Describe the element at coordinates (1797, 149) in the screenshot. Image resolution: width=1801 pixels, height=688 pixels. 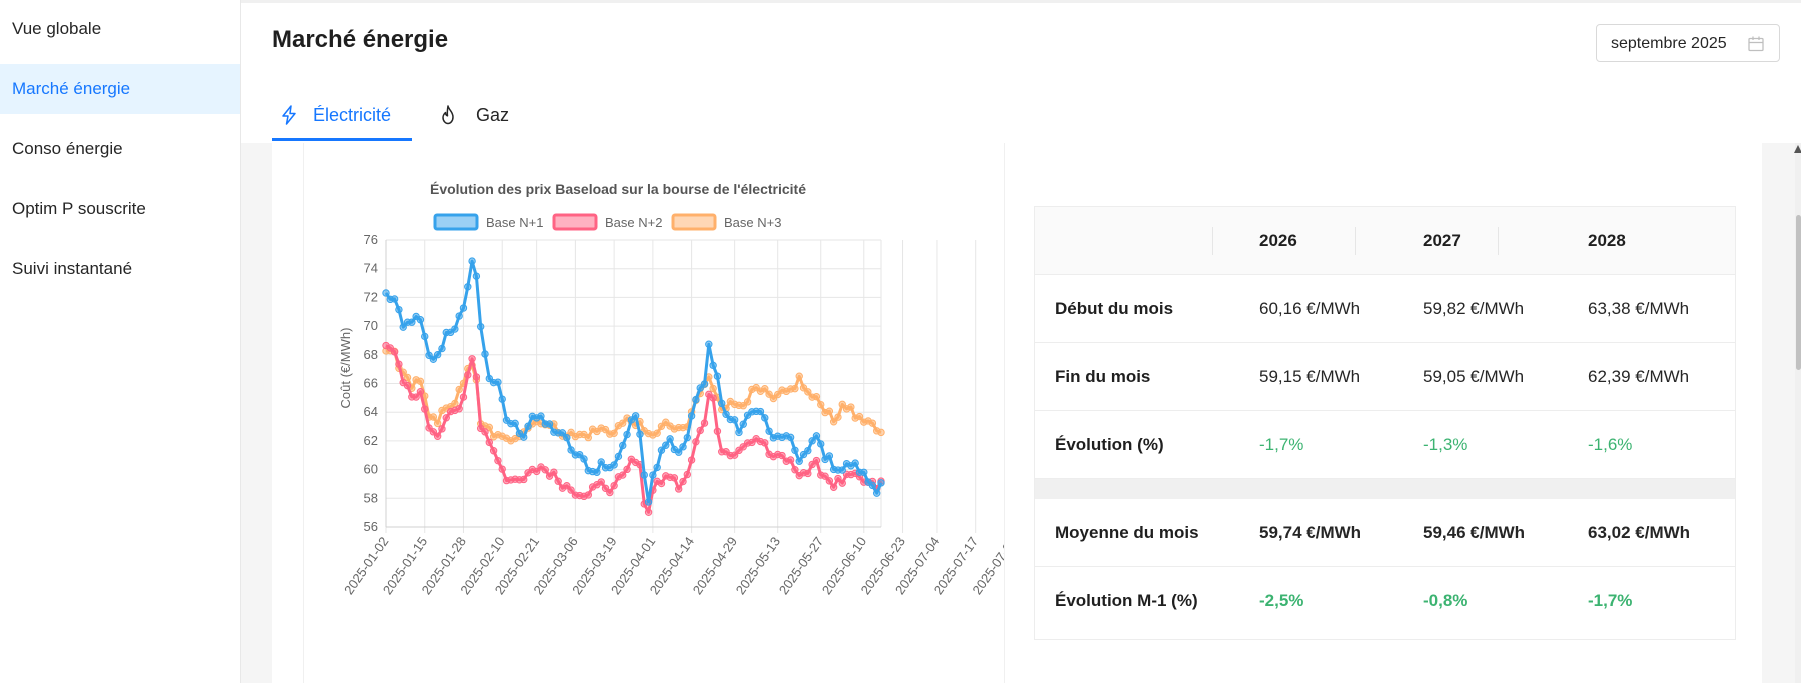
I see `scroll-up-arrow` at that location.